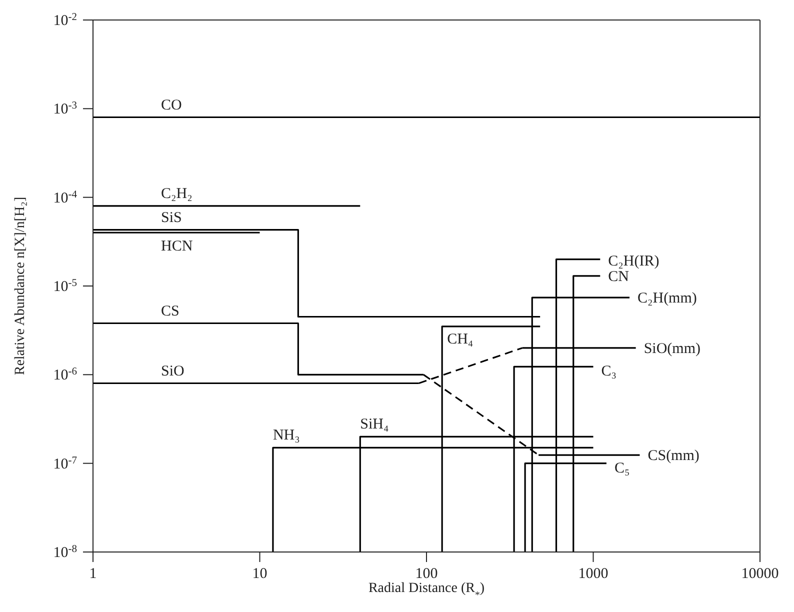 This screenshot has height=612, width=794. What do you see at coordinates (65, 20) in the screenshot?
I see `y-tick-label: 10$^{-2}$` at bounding box center [65, 20].